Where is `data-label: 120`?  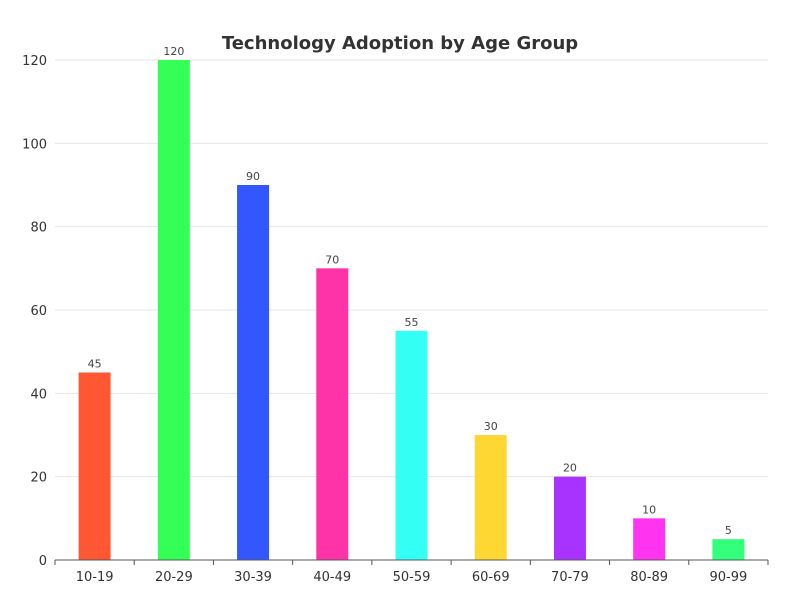
data-label: 120 is located at coordinates (173, 51).